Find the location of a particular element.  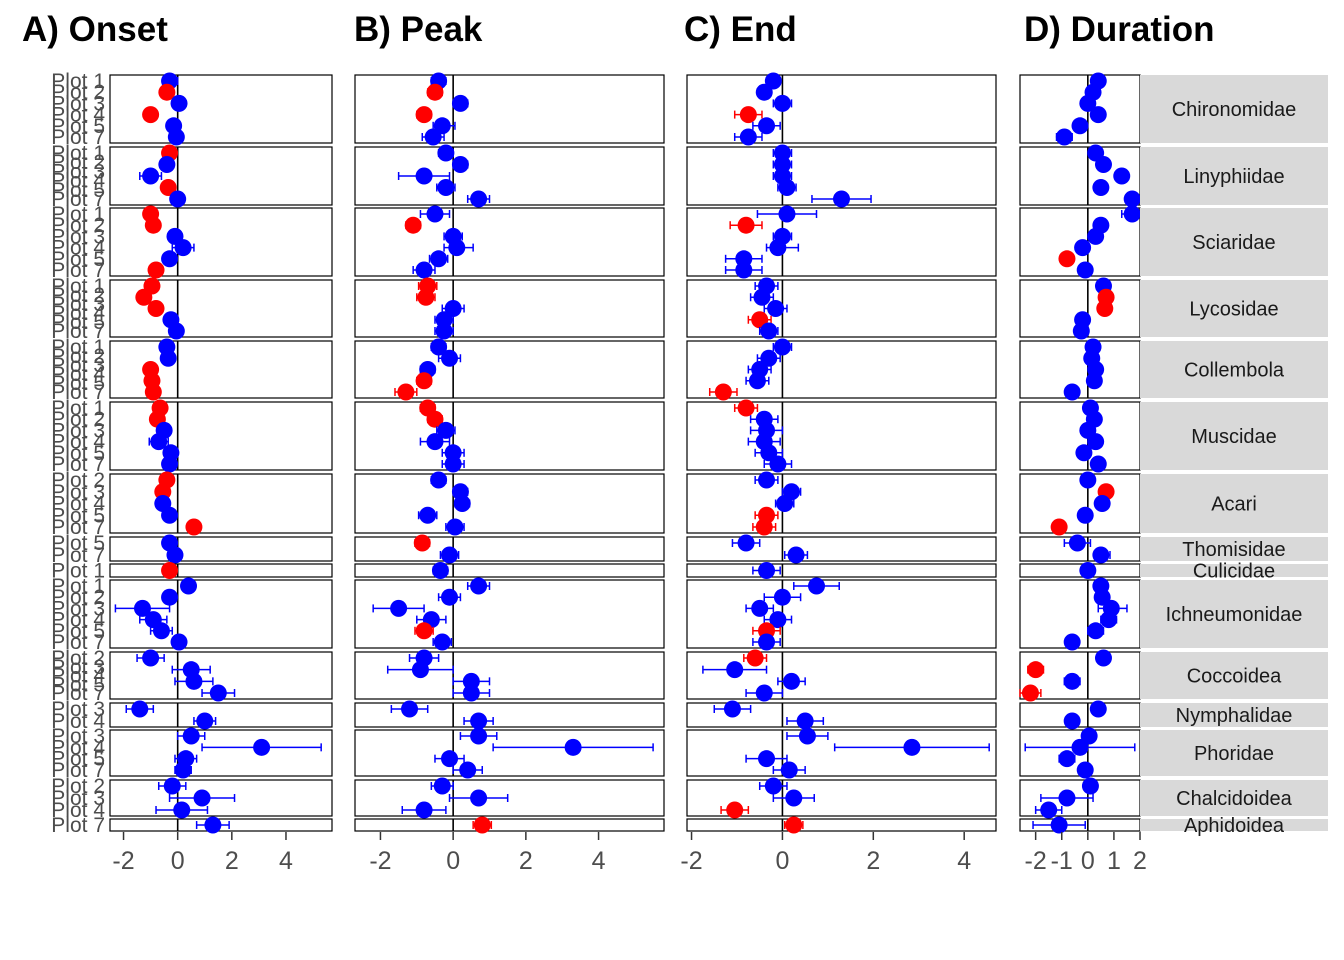

panel-duration-chironomidae is located at coordinates (1080, 109).